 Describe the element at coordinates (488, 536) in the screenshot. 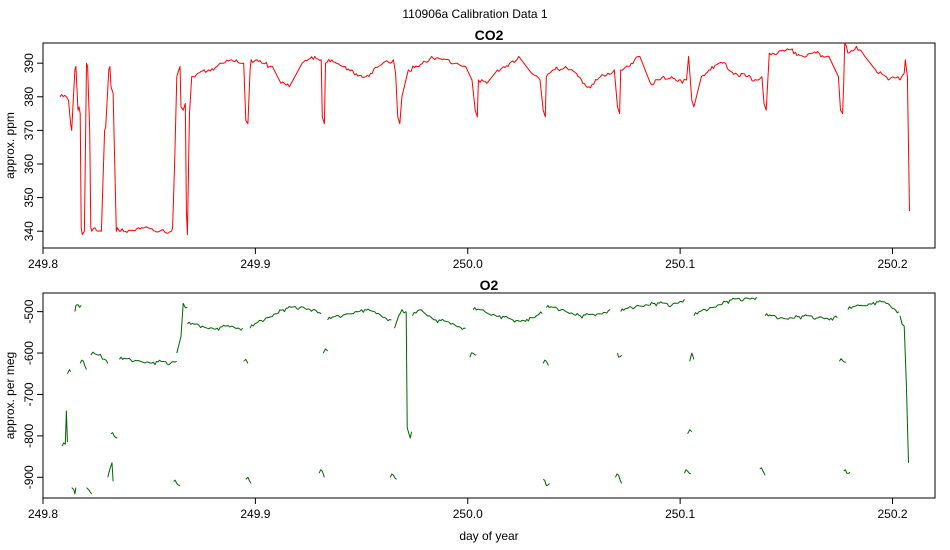

I see `x-axis-label: day of year` at that location.